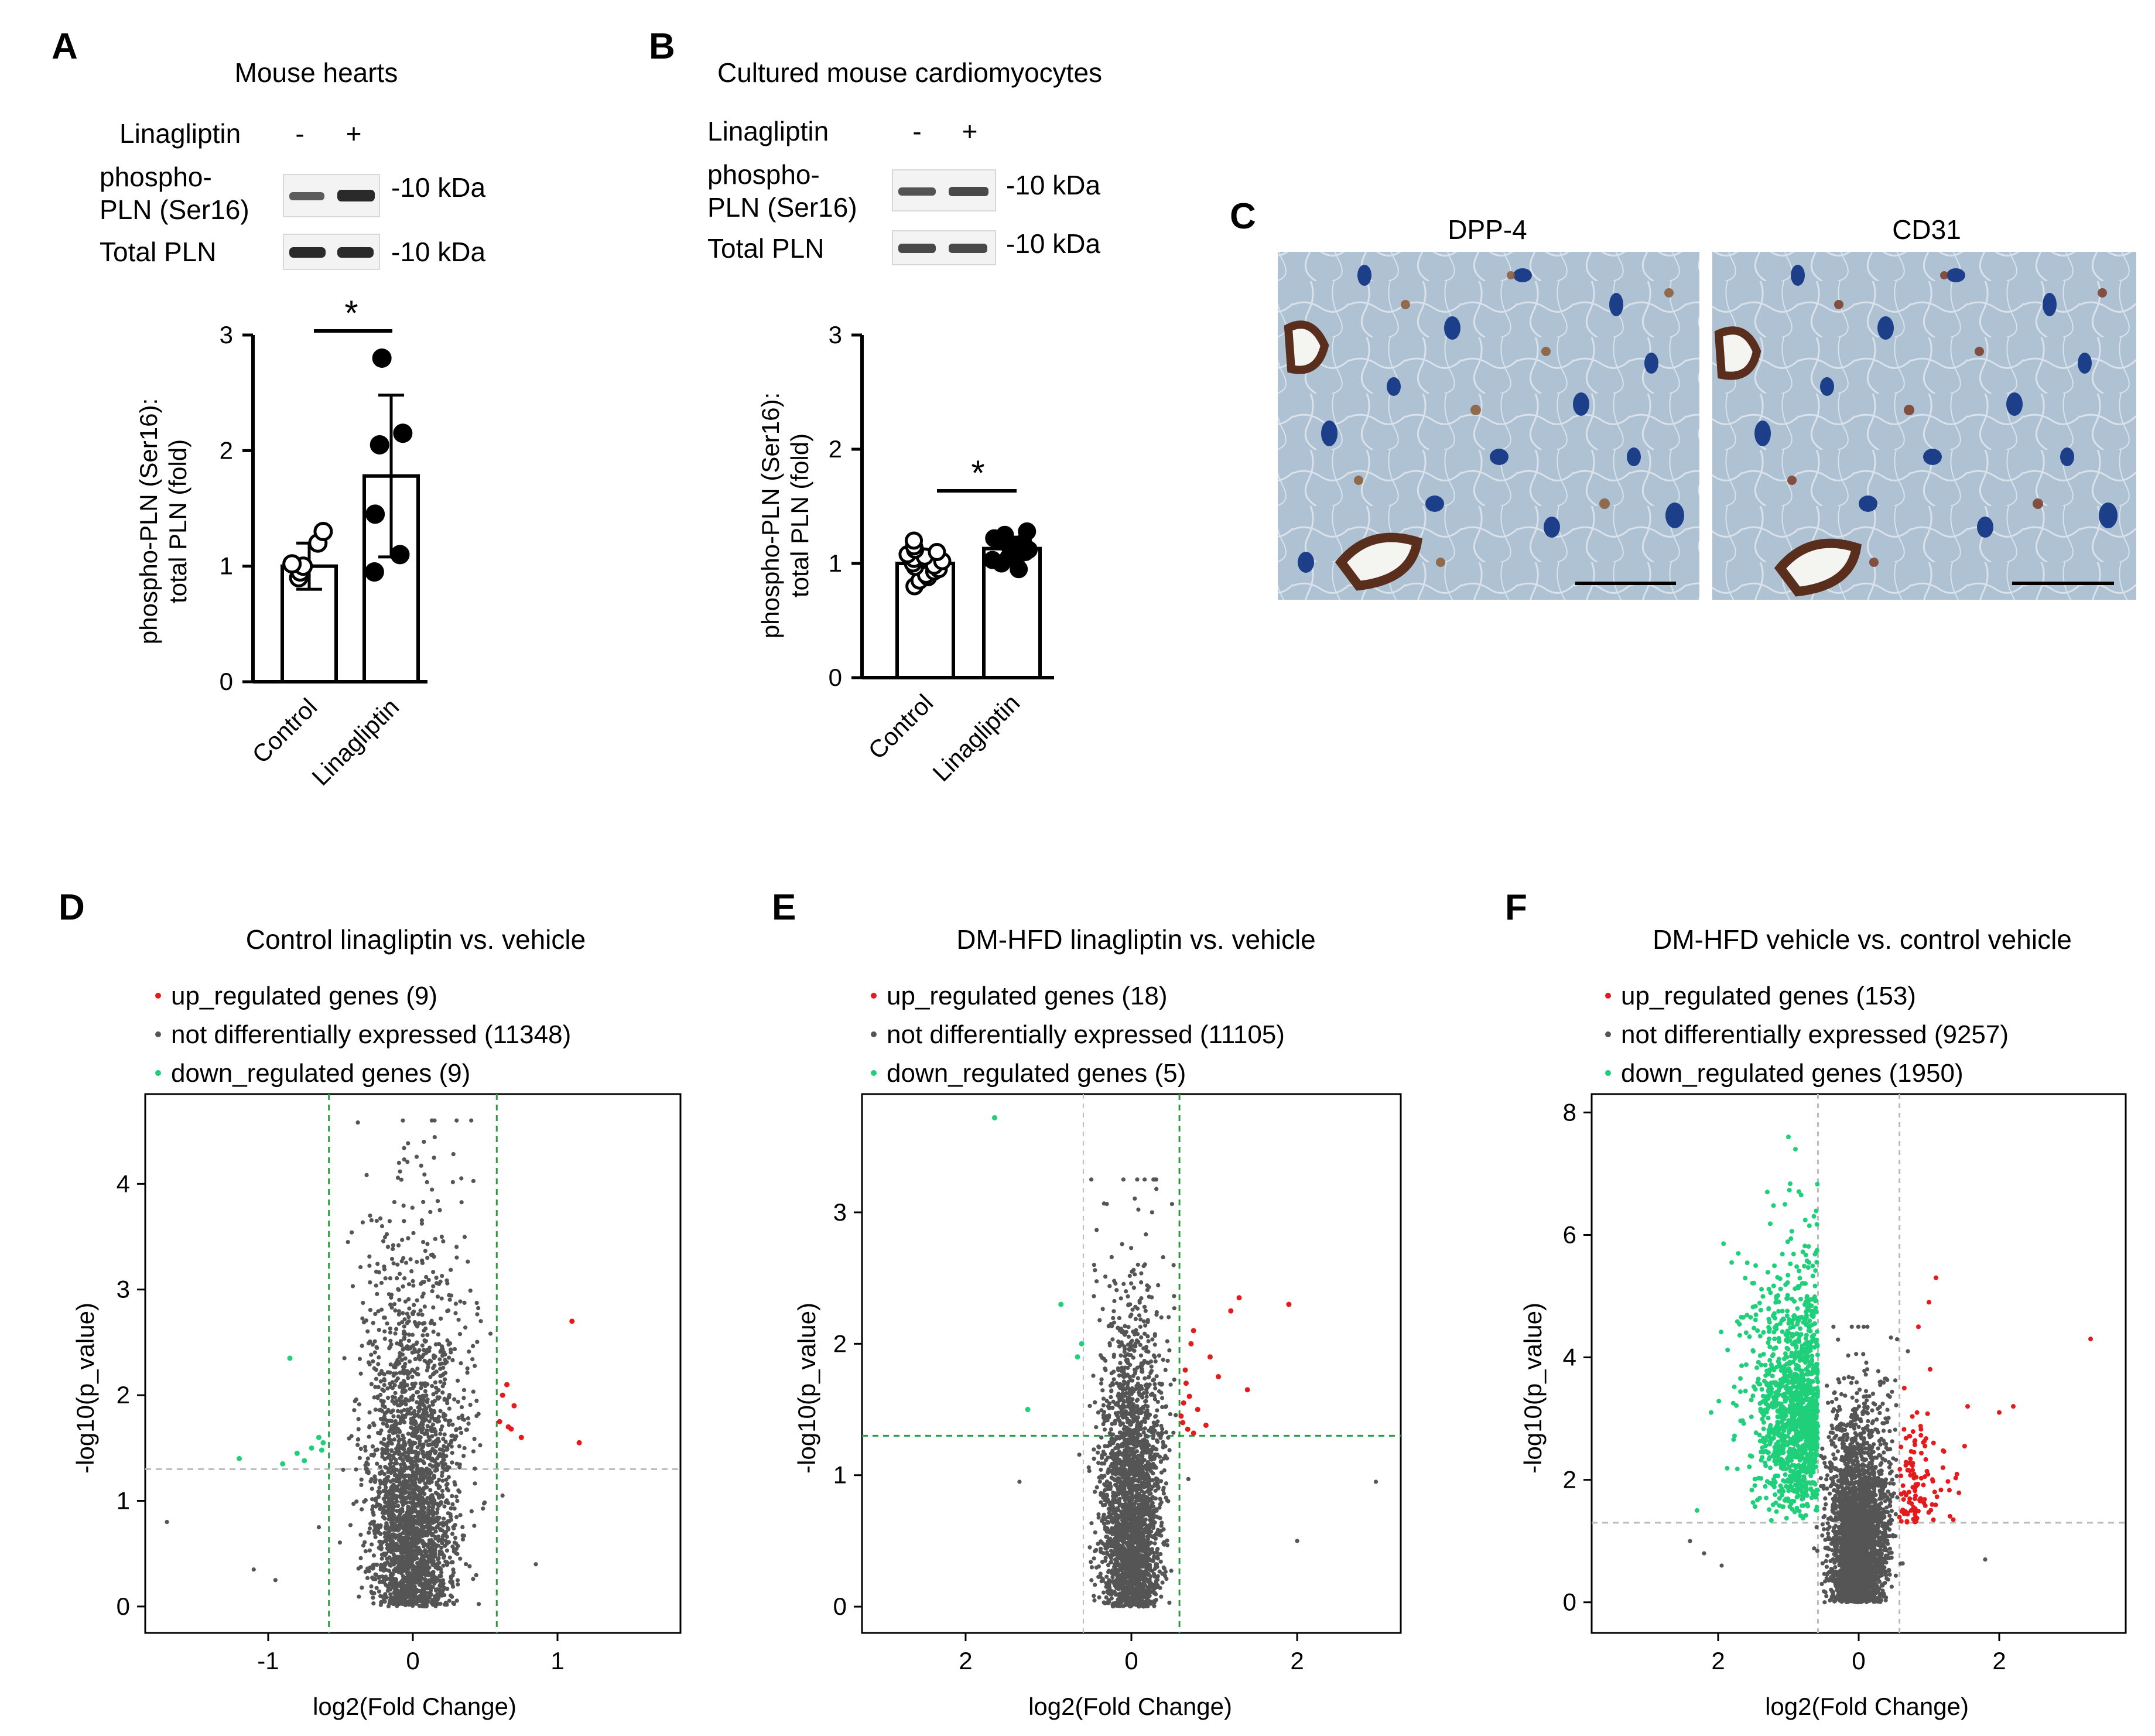 This screenshot has height=1736, width=2155. I want to click on panel-b-treatment-label: Linagliptin, so click(768, 131).